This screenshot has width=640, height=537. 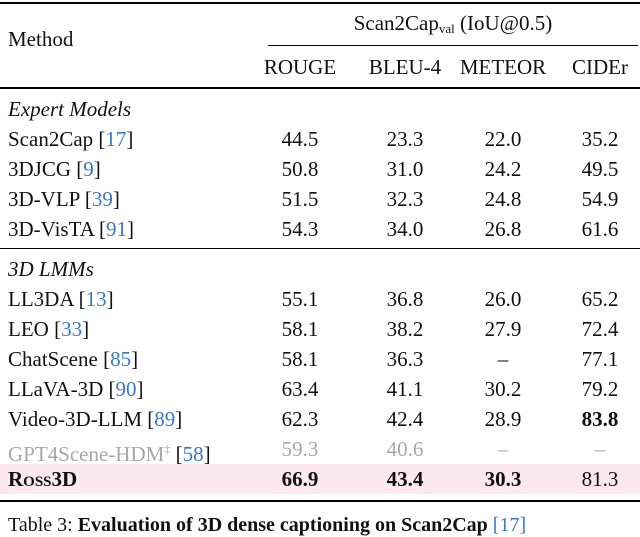 What do you see at coordinates (503, 229) in the screenshot?
I see `cell-value: 26.8` at bounding box center [503, 229].